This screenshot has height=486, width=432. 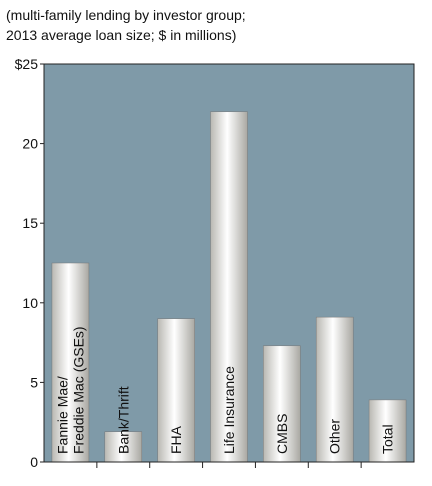 What do you see at coordinates (30, 144) in the screenshot?
I see `y-tick-label: 20` at bounding box center [30, 144].